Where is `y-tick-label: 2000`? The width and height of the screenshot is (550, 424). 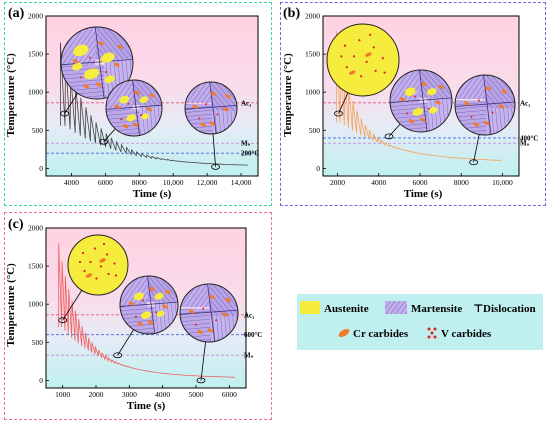 y-tick-label: 2000 is located at coordinates (35, 16).